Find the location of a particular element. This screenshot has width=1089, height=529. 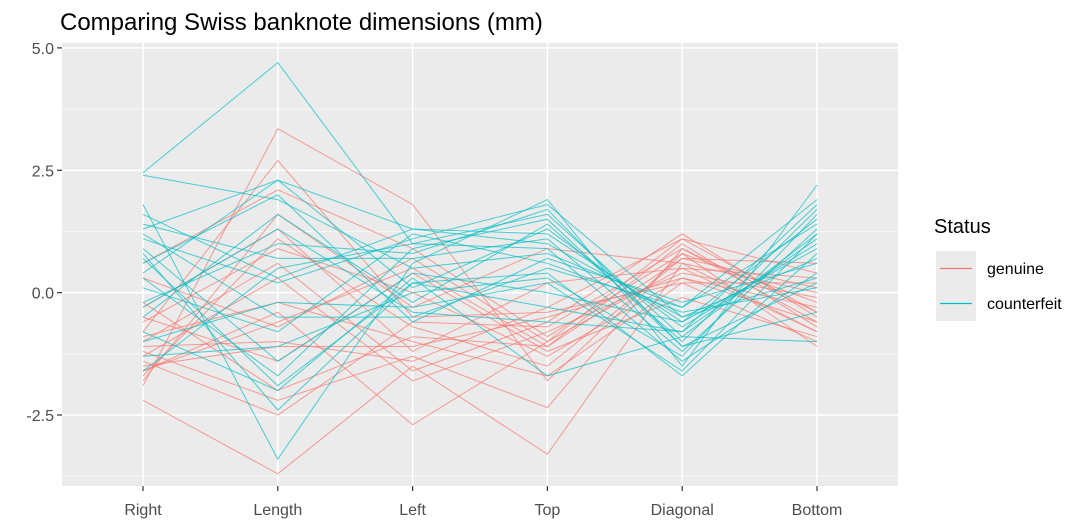

legend-label: genuine is located at coordinates (1015, 269).